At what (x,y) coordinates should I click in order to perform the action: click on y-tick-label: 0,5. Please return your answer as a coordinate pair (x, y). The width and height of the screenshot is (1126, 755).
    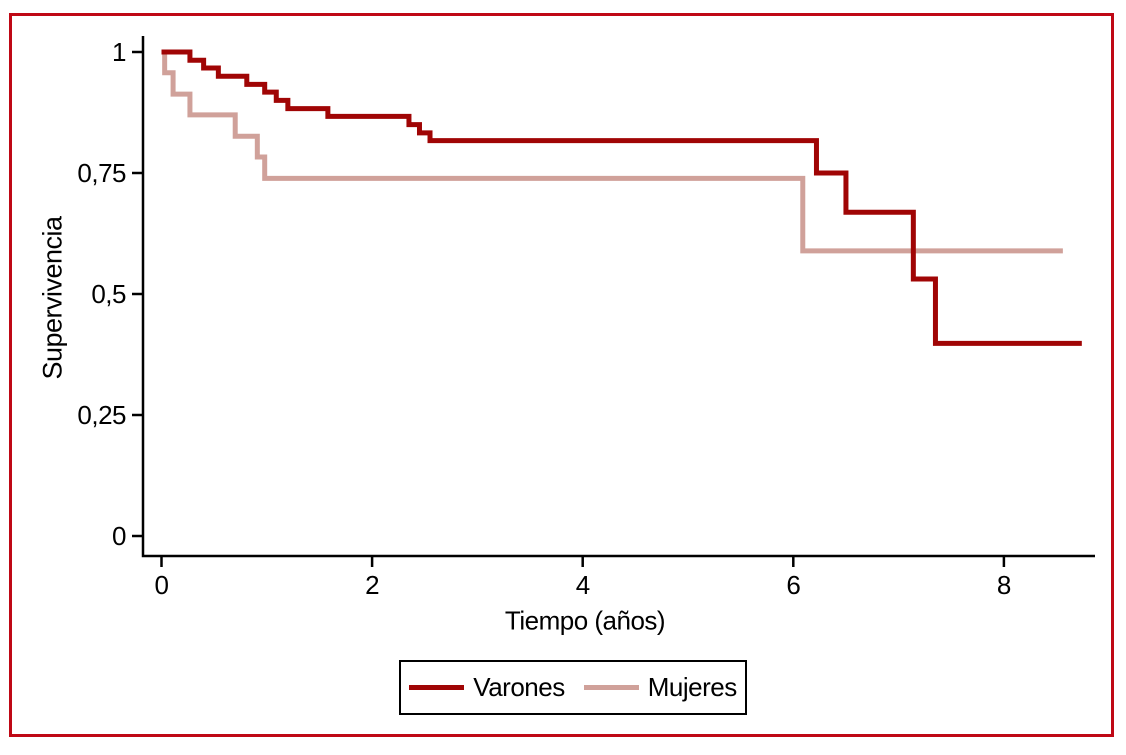
    Looking at the image, I should click on (108, 294).